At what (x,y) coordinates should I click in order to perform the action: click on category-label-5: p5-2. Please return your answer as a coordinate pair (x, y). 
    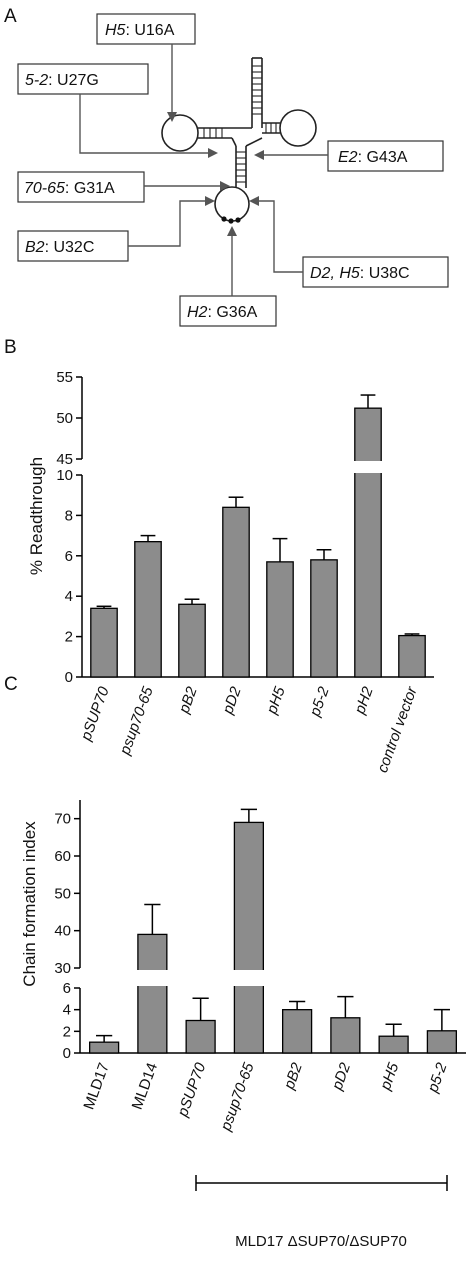
    Looking at the image, I should click on (319, 702).